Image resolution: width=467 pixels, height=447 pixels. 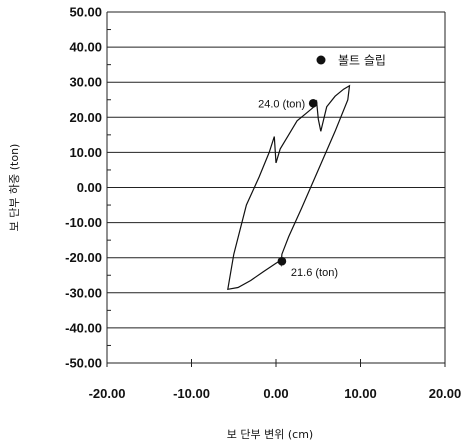 I want to click on x-tick-label: 10.00, so click(x=360, y=393).